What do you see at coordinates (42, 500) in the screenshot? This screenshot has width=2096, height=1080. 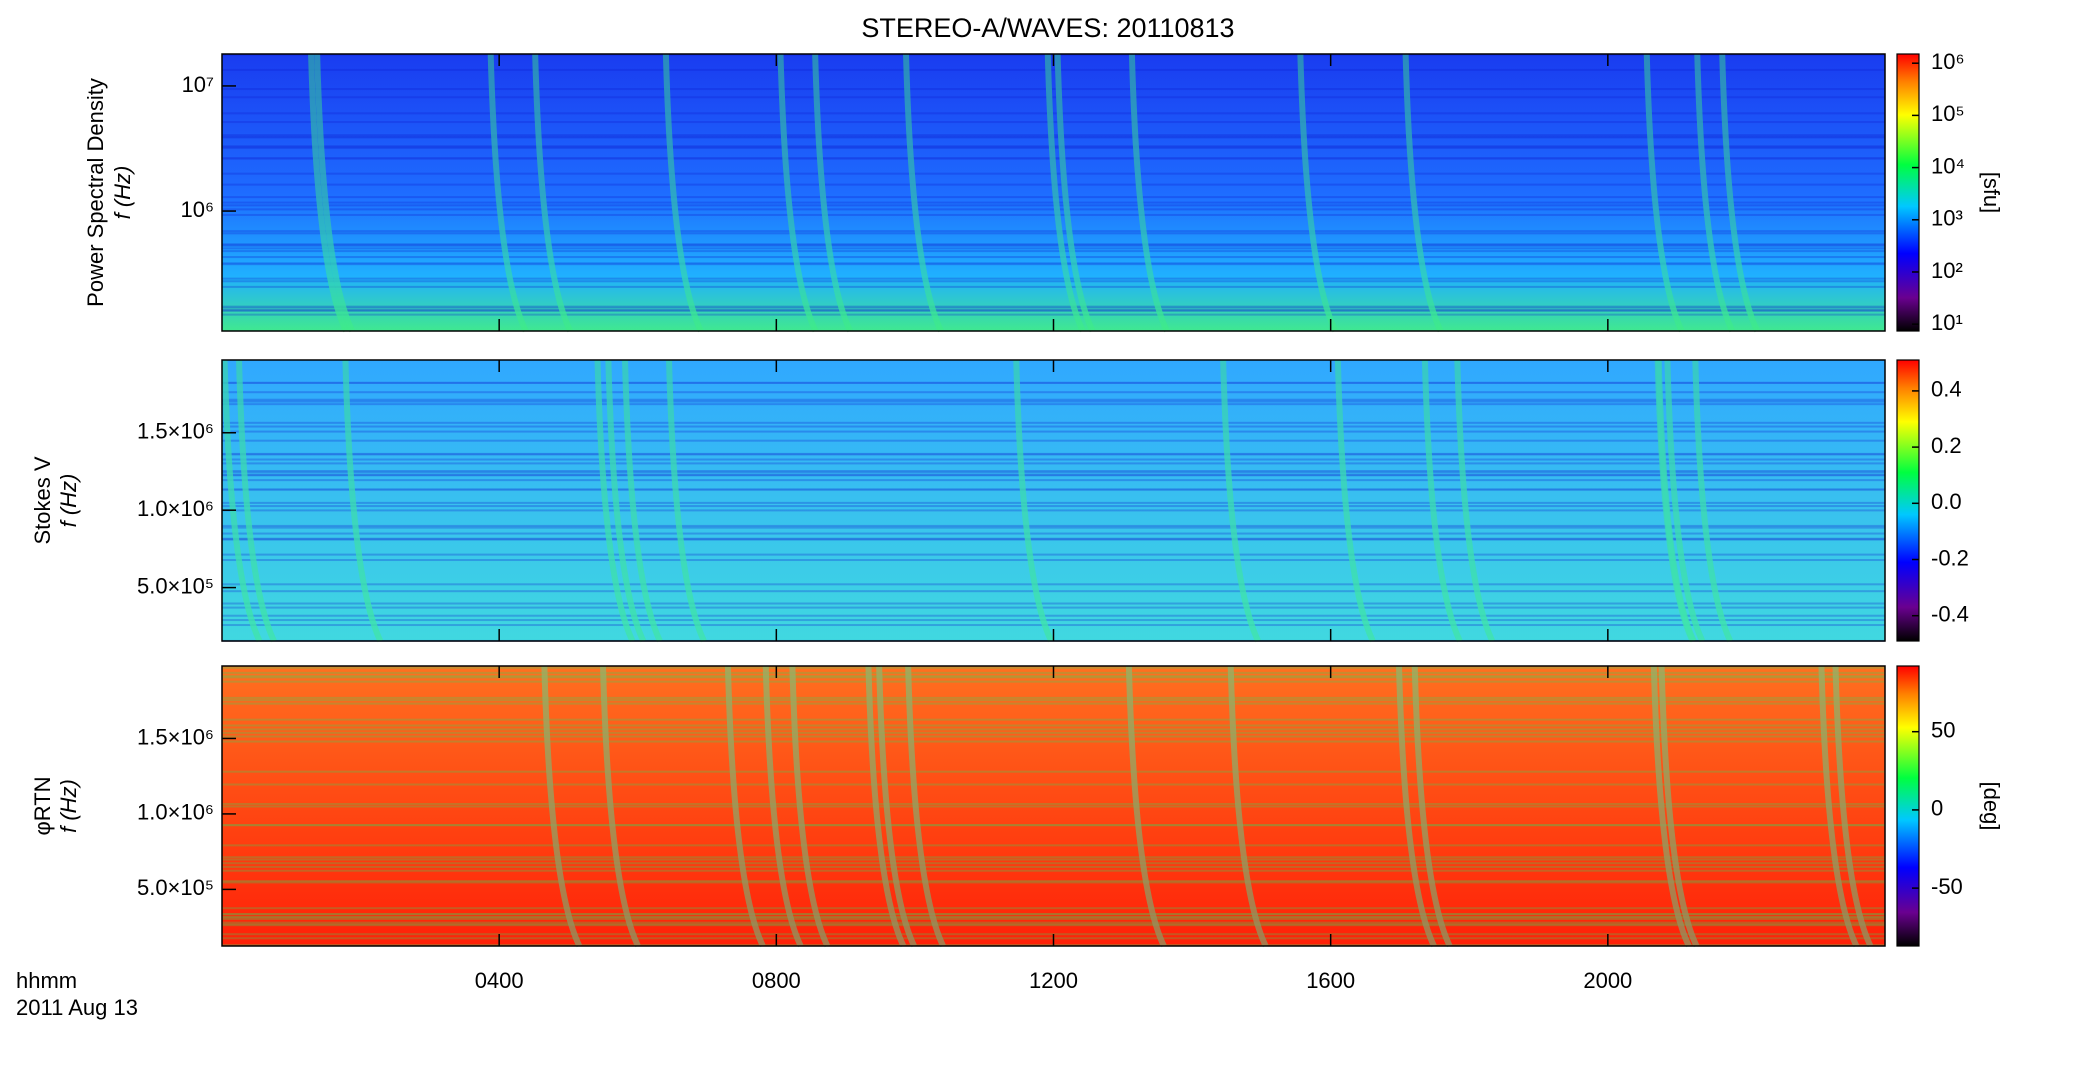 I see `y-axis-label: Stokes V` at bounding box center [42, 500].